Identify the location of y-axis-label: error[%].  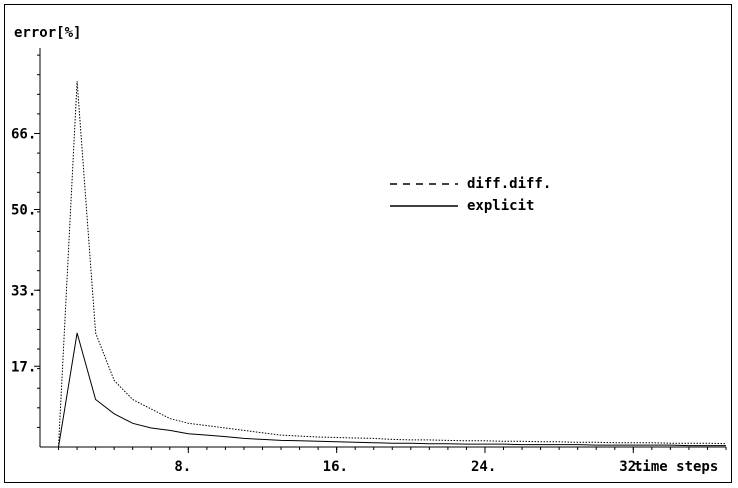
(47, 33).